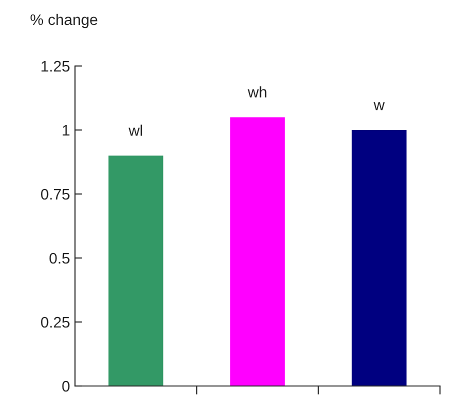  What do you see at coordinates (55, 194) in the screenshot?
I see `y-tick-label: 0.75` at bounding box center [55, 194].